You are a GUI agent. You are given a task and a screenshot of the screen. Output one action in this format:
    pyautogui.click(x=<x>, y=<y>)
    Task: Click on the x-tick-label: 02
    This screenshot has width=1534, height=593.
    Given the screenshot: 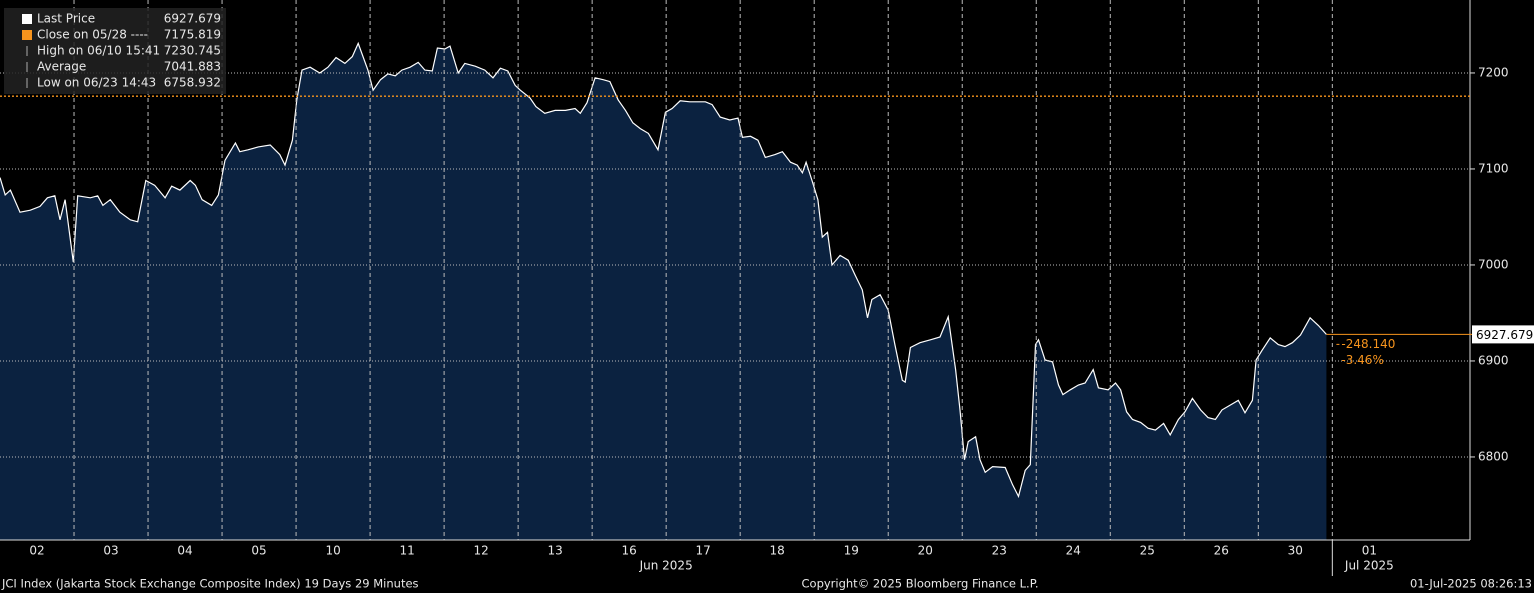 What is the action you would take?
    pyautogui.click(x=36, y=551)
    